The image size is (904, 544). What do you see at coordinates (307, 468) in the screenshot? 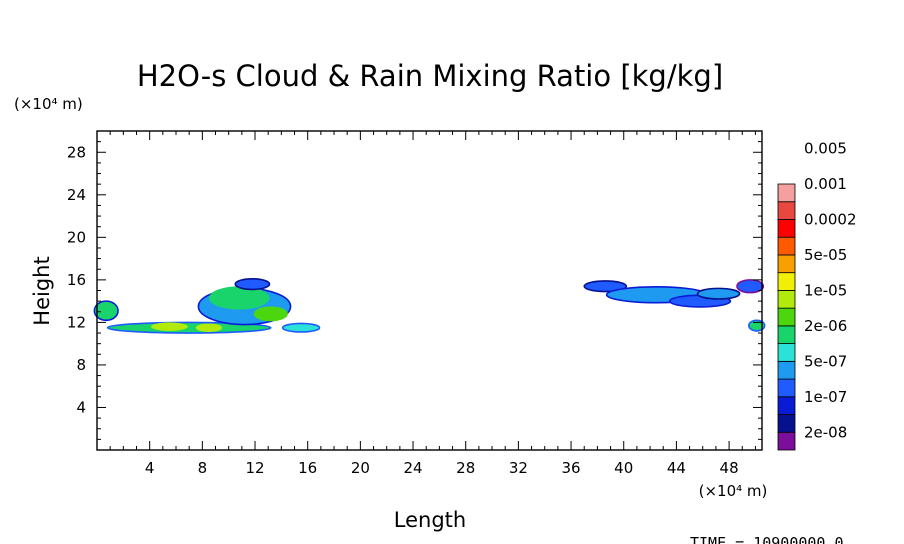
I see `x-tick-label: 16` at bounding box center [307, 468].